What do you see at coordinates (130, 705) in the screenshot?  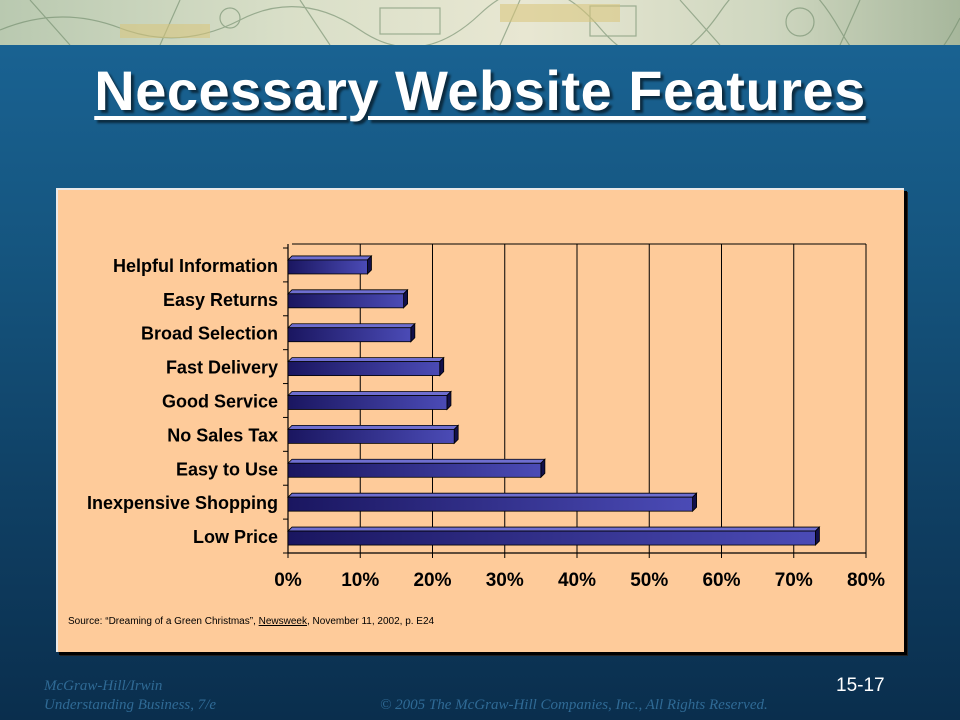 I see `footer-book: Understanding Business, 7/e` at bounding box center [130, 705].